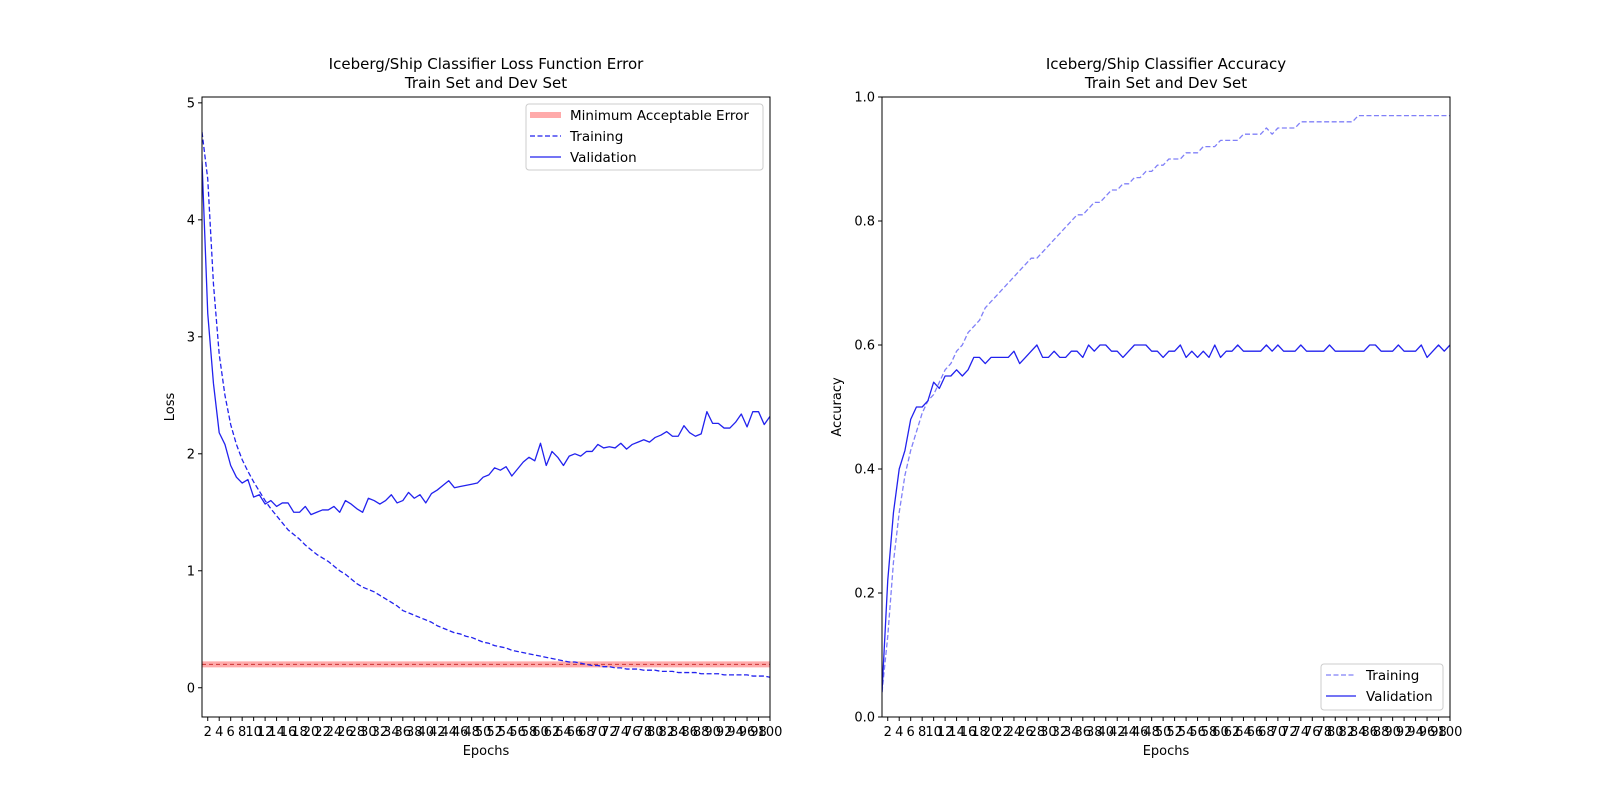 This screenshot has width=1600, height=804. I want to click on x-tick-label: 54, so click(506, 732).